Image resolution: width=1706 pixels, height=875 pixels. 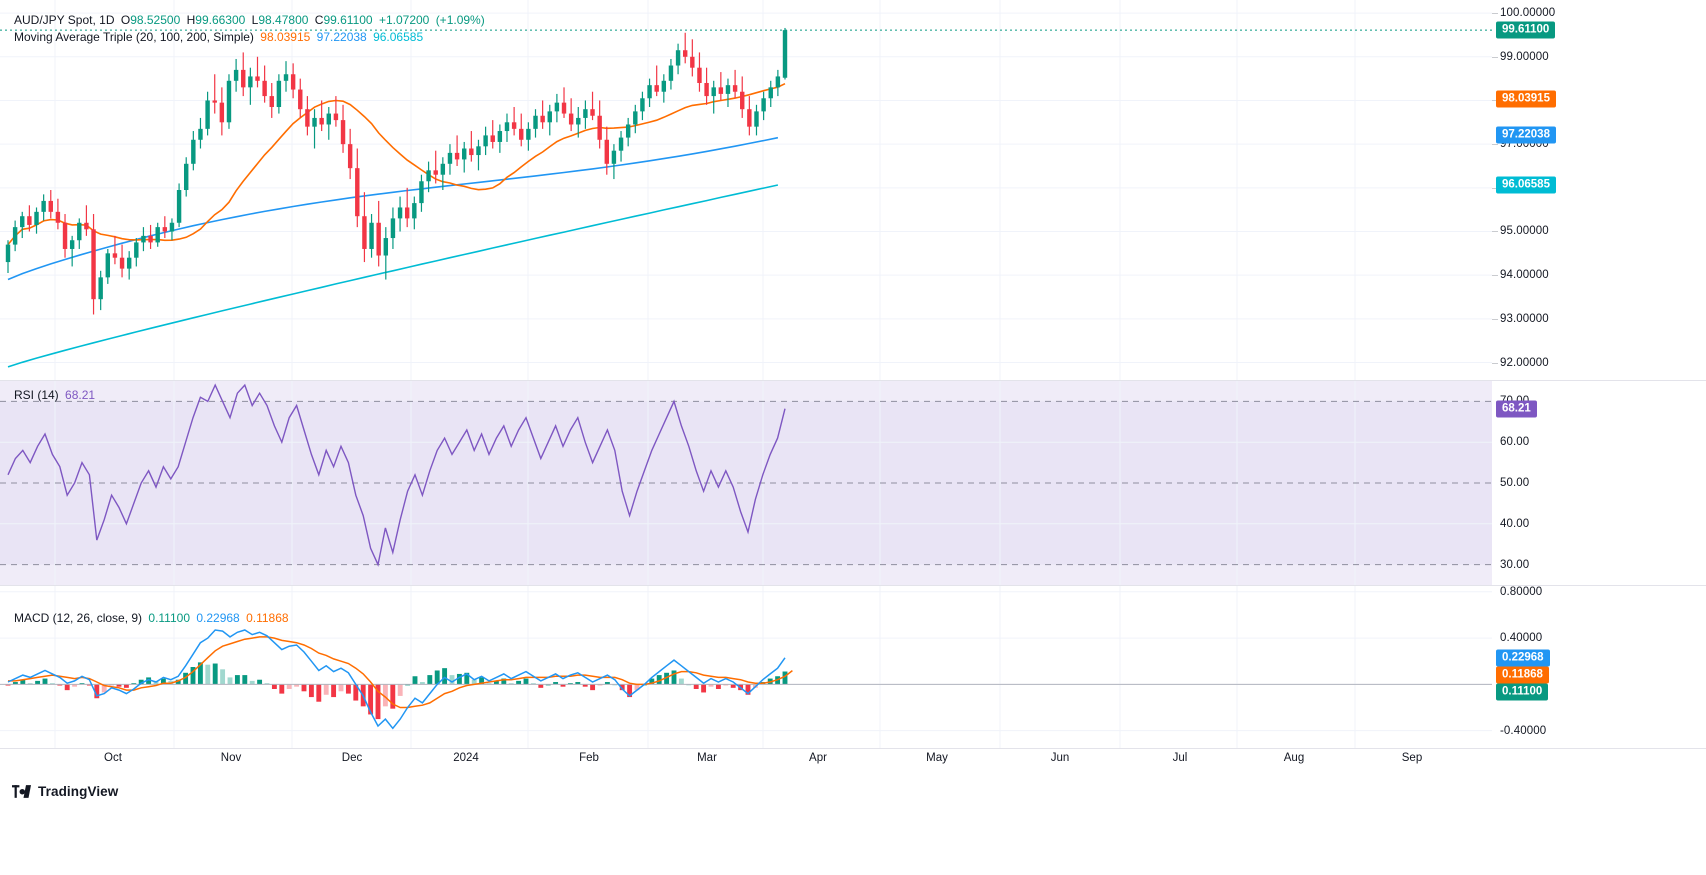 What do you see at coordinates (1524, 56) in the screenshot?
I see `price-axis-label: 99.00000` at bounding box center [1524, 56].